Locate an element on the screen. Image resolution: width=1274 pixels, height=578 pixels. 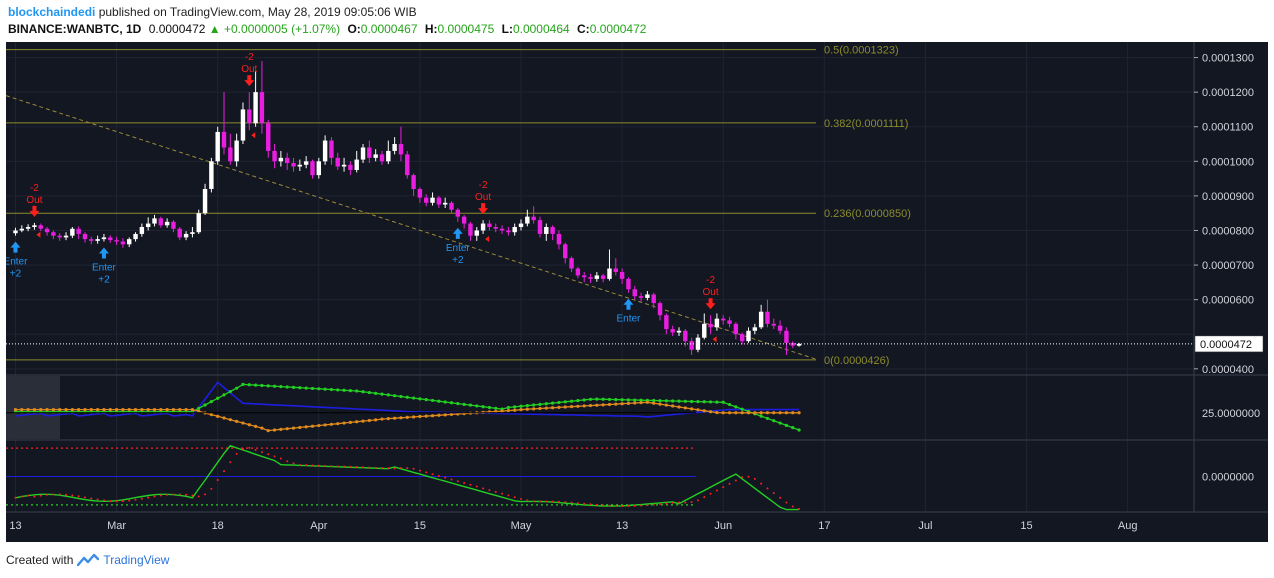
up-triangle-icon: ▲ is located at coordinates (214, 29).